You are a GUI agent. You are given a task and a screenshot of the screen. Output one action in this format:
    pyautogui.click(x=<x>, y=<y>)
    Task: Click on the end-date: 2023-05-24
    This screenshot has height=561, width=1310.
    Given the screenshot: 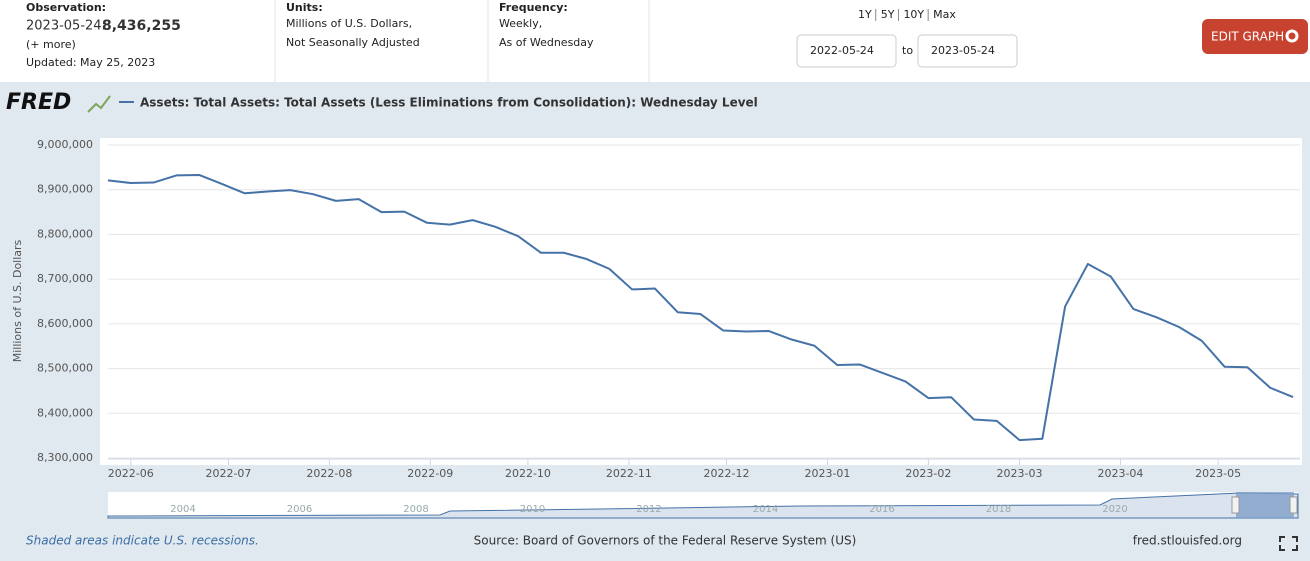 What is the action you would take?
    pyautogui.click(x=963, y=50)
    